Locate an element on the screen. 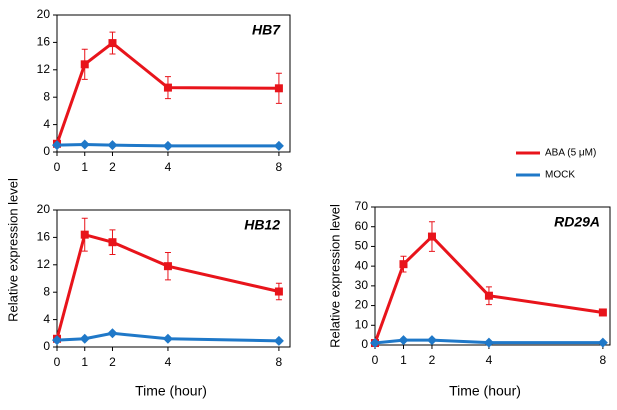 Image resolution: width=617 pixels, height=410 pixels. y-tick-label: 50 is located at coordinates (362, 246).